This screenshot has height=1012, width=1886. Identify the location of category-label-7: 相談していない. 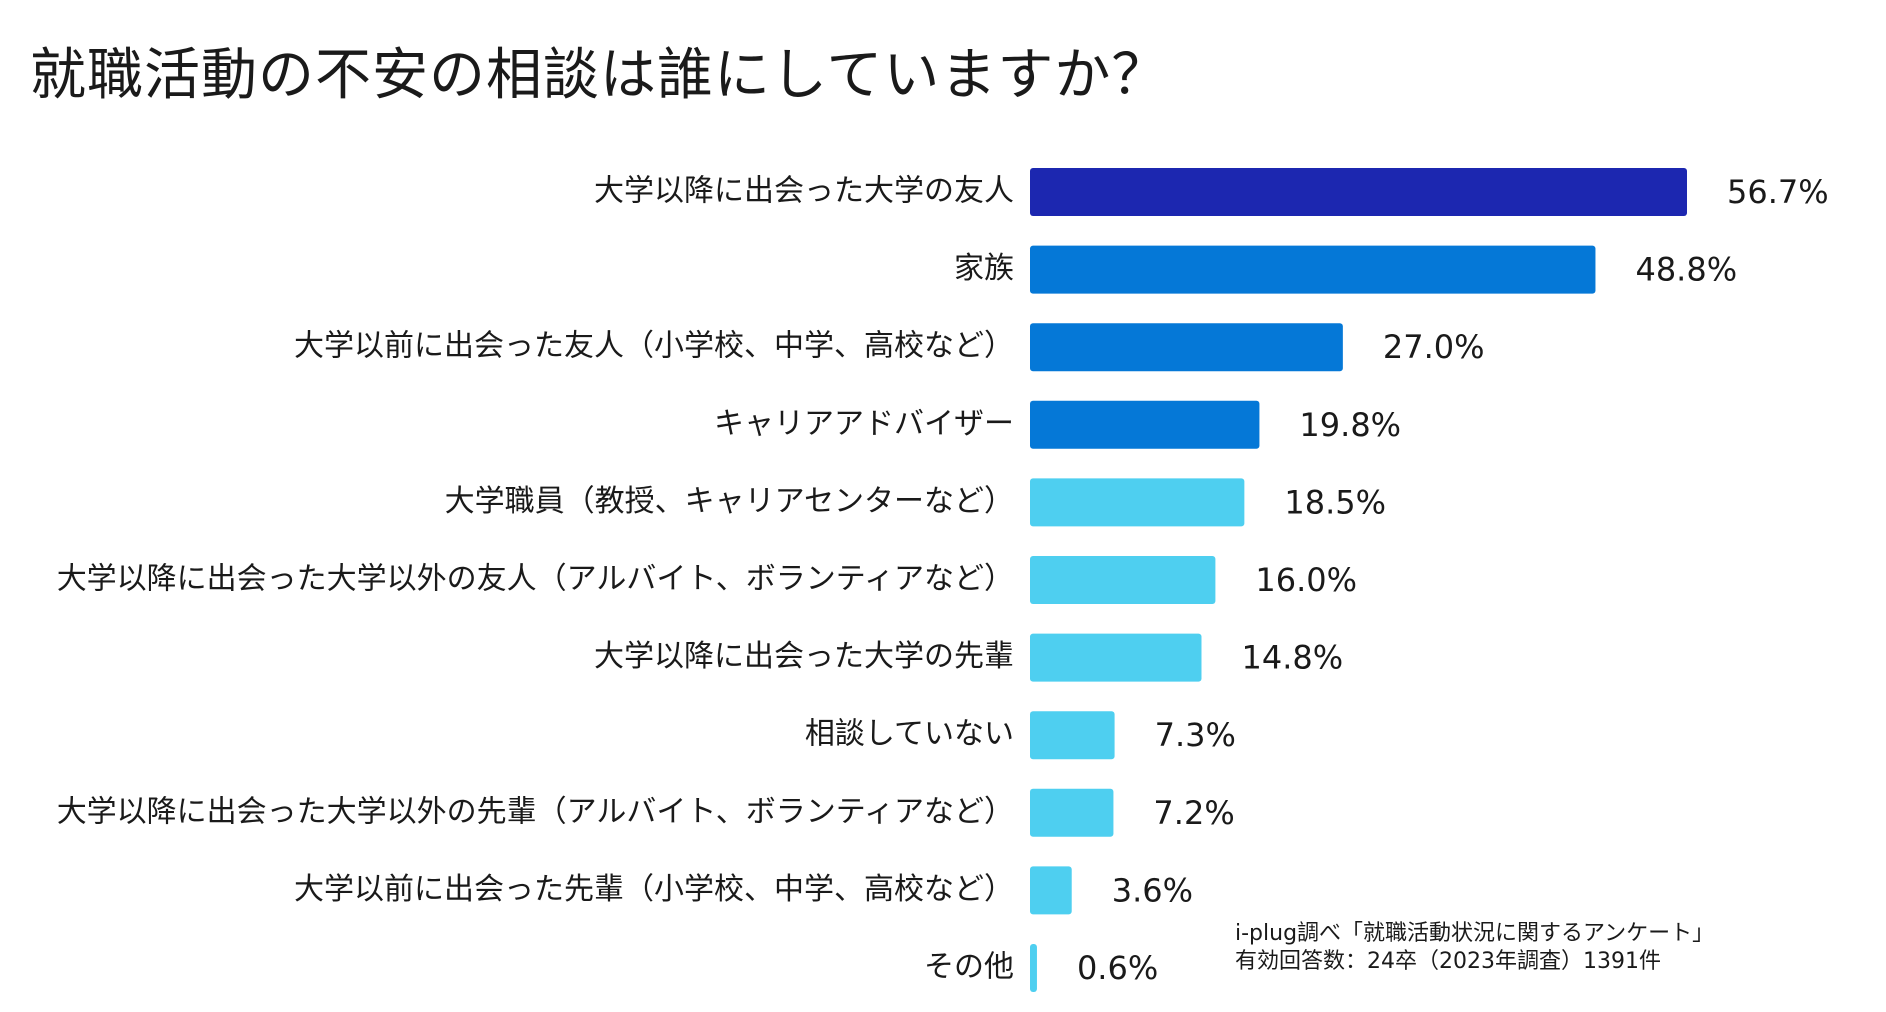
(909, 734).